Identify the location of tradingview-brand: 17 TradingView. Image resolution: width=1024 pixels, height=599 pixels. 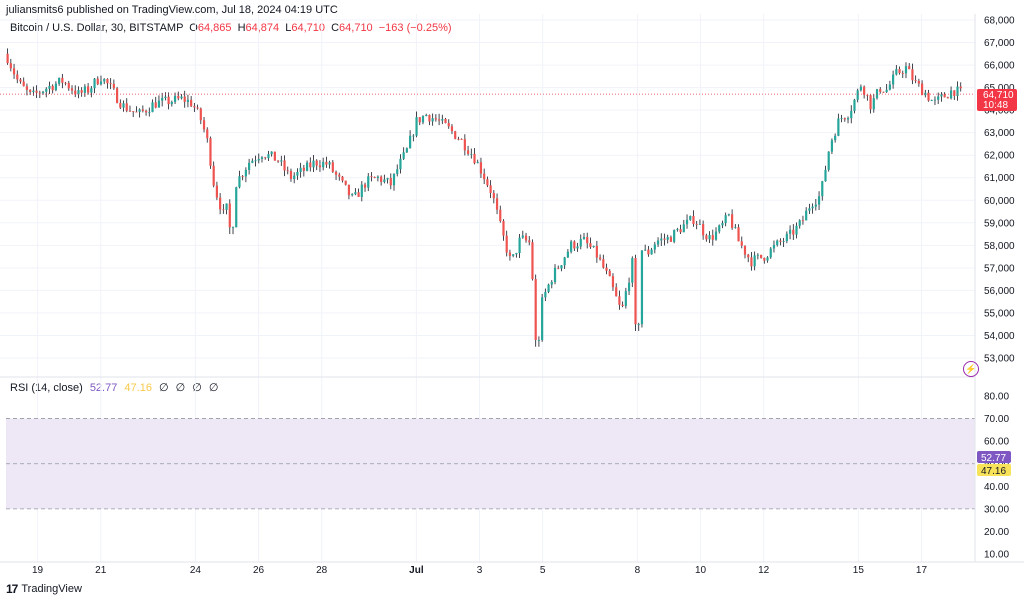
(44, 589).